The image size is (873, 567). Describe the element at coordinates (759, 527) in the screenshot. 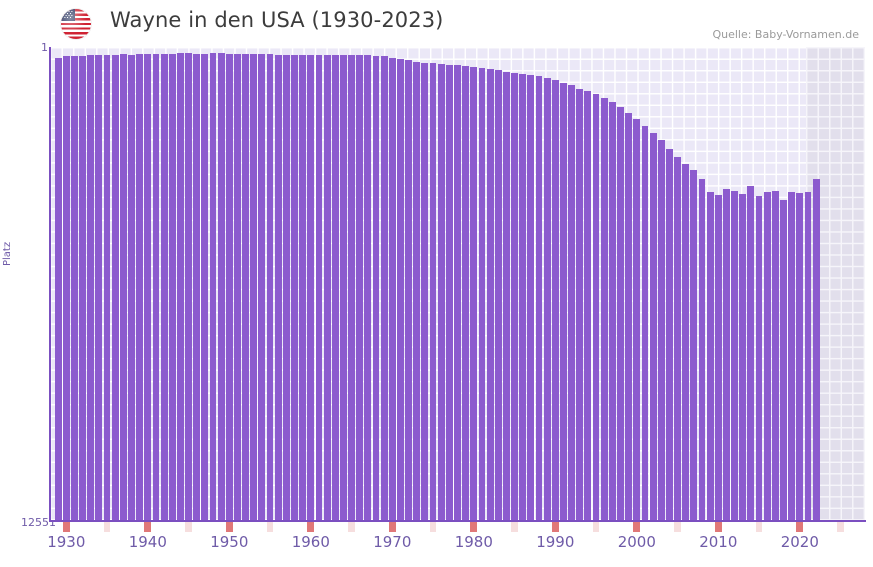

I see `x-tick-minor` at that location.